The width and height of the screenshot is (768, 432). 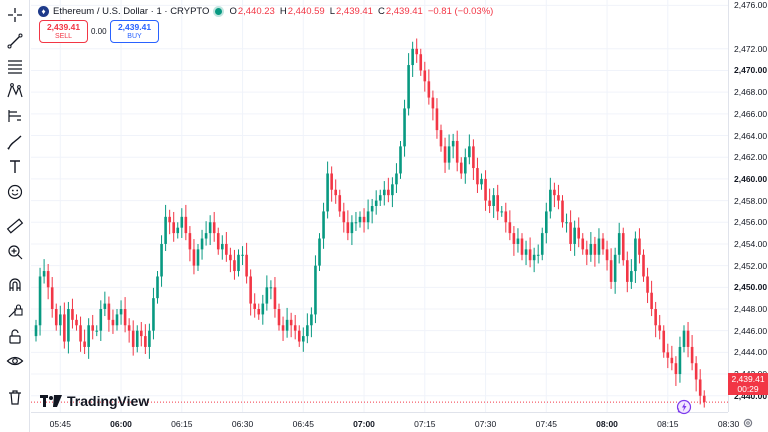 I want to click on tradingview-wordmark: TradingView, so click(x=108, y=401).